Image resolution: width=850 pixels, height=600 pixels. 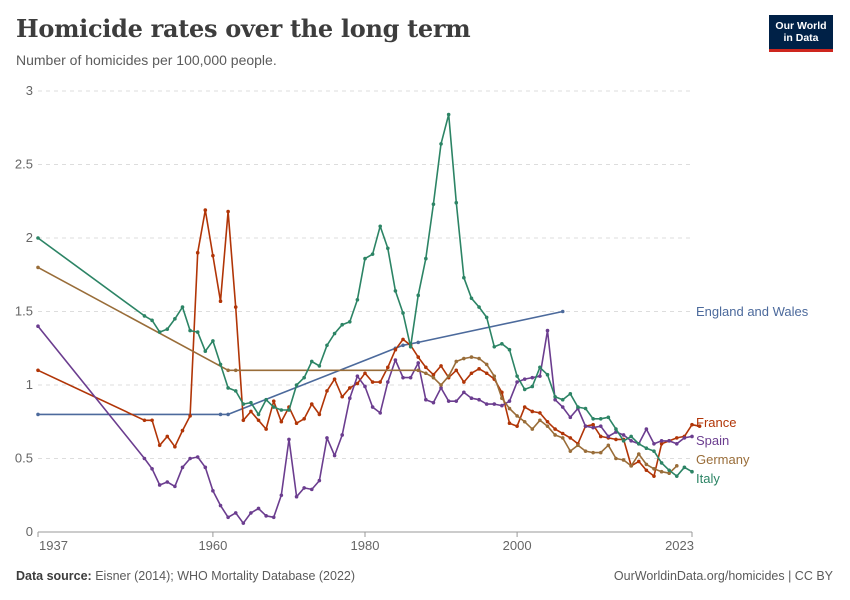 I want to click on x-tick-label: 1980, so click(x=365, y=545).